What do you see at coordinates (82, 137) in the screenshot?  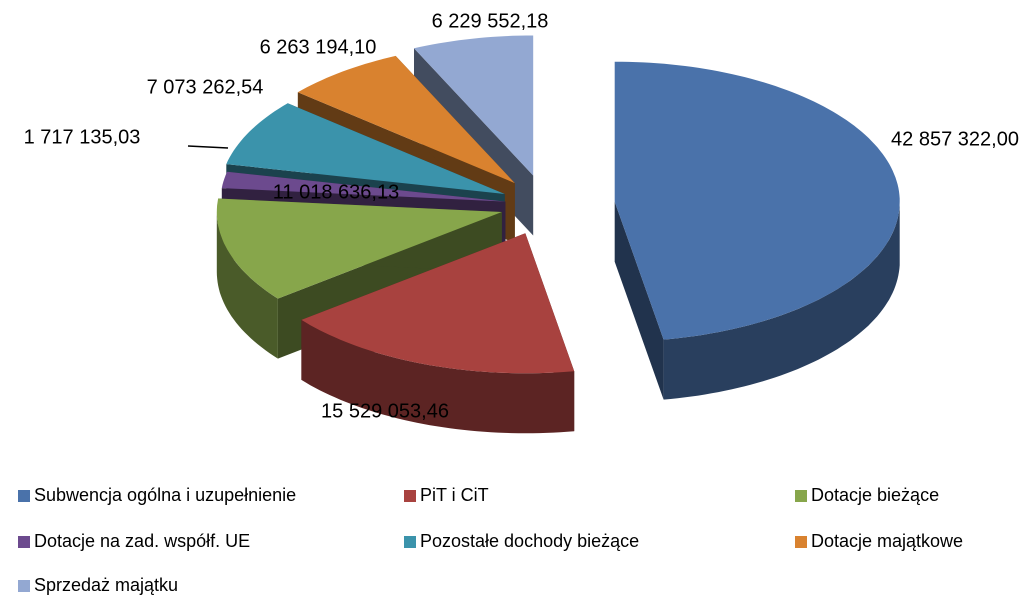 I see `data-label: 1 717 135,03` at bounding box center [82, 137].